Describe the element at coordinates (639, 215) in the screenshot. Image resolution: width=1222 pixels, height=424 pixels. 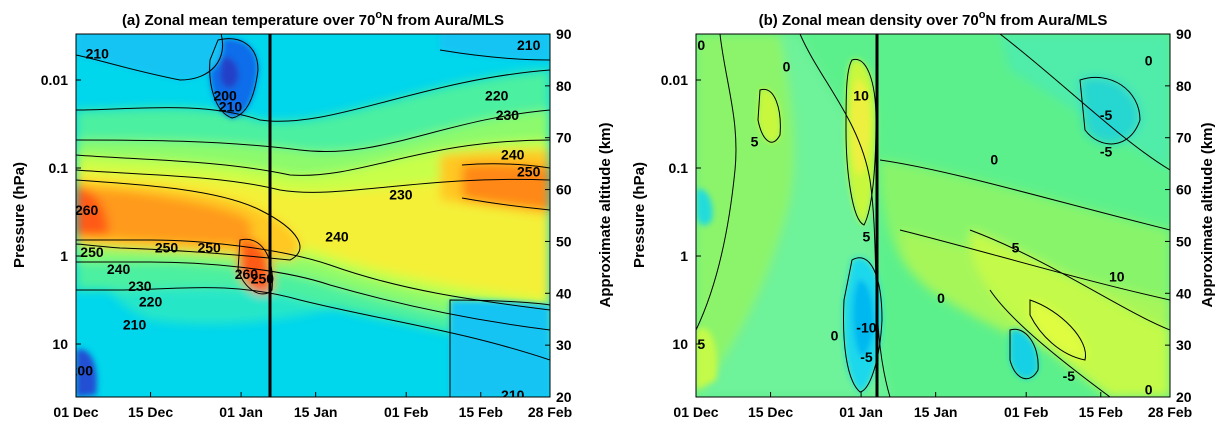
I see `panel-b-ylabel: Pressure (hPa)` at that location.